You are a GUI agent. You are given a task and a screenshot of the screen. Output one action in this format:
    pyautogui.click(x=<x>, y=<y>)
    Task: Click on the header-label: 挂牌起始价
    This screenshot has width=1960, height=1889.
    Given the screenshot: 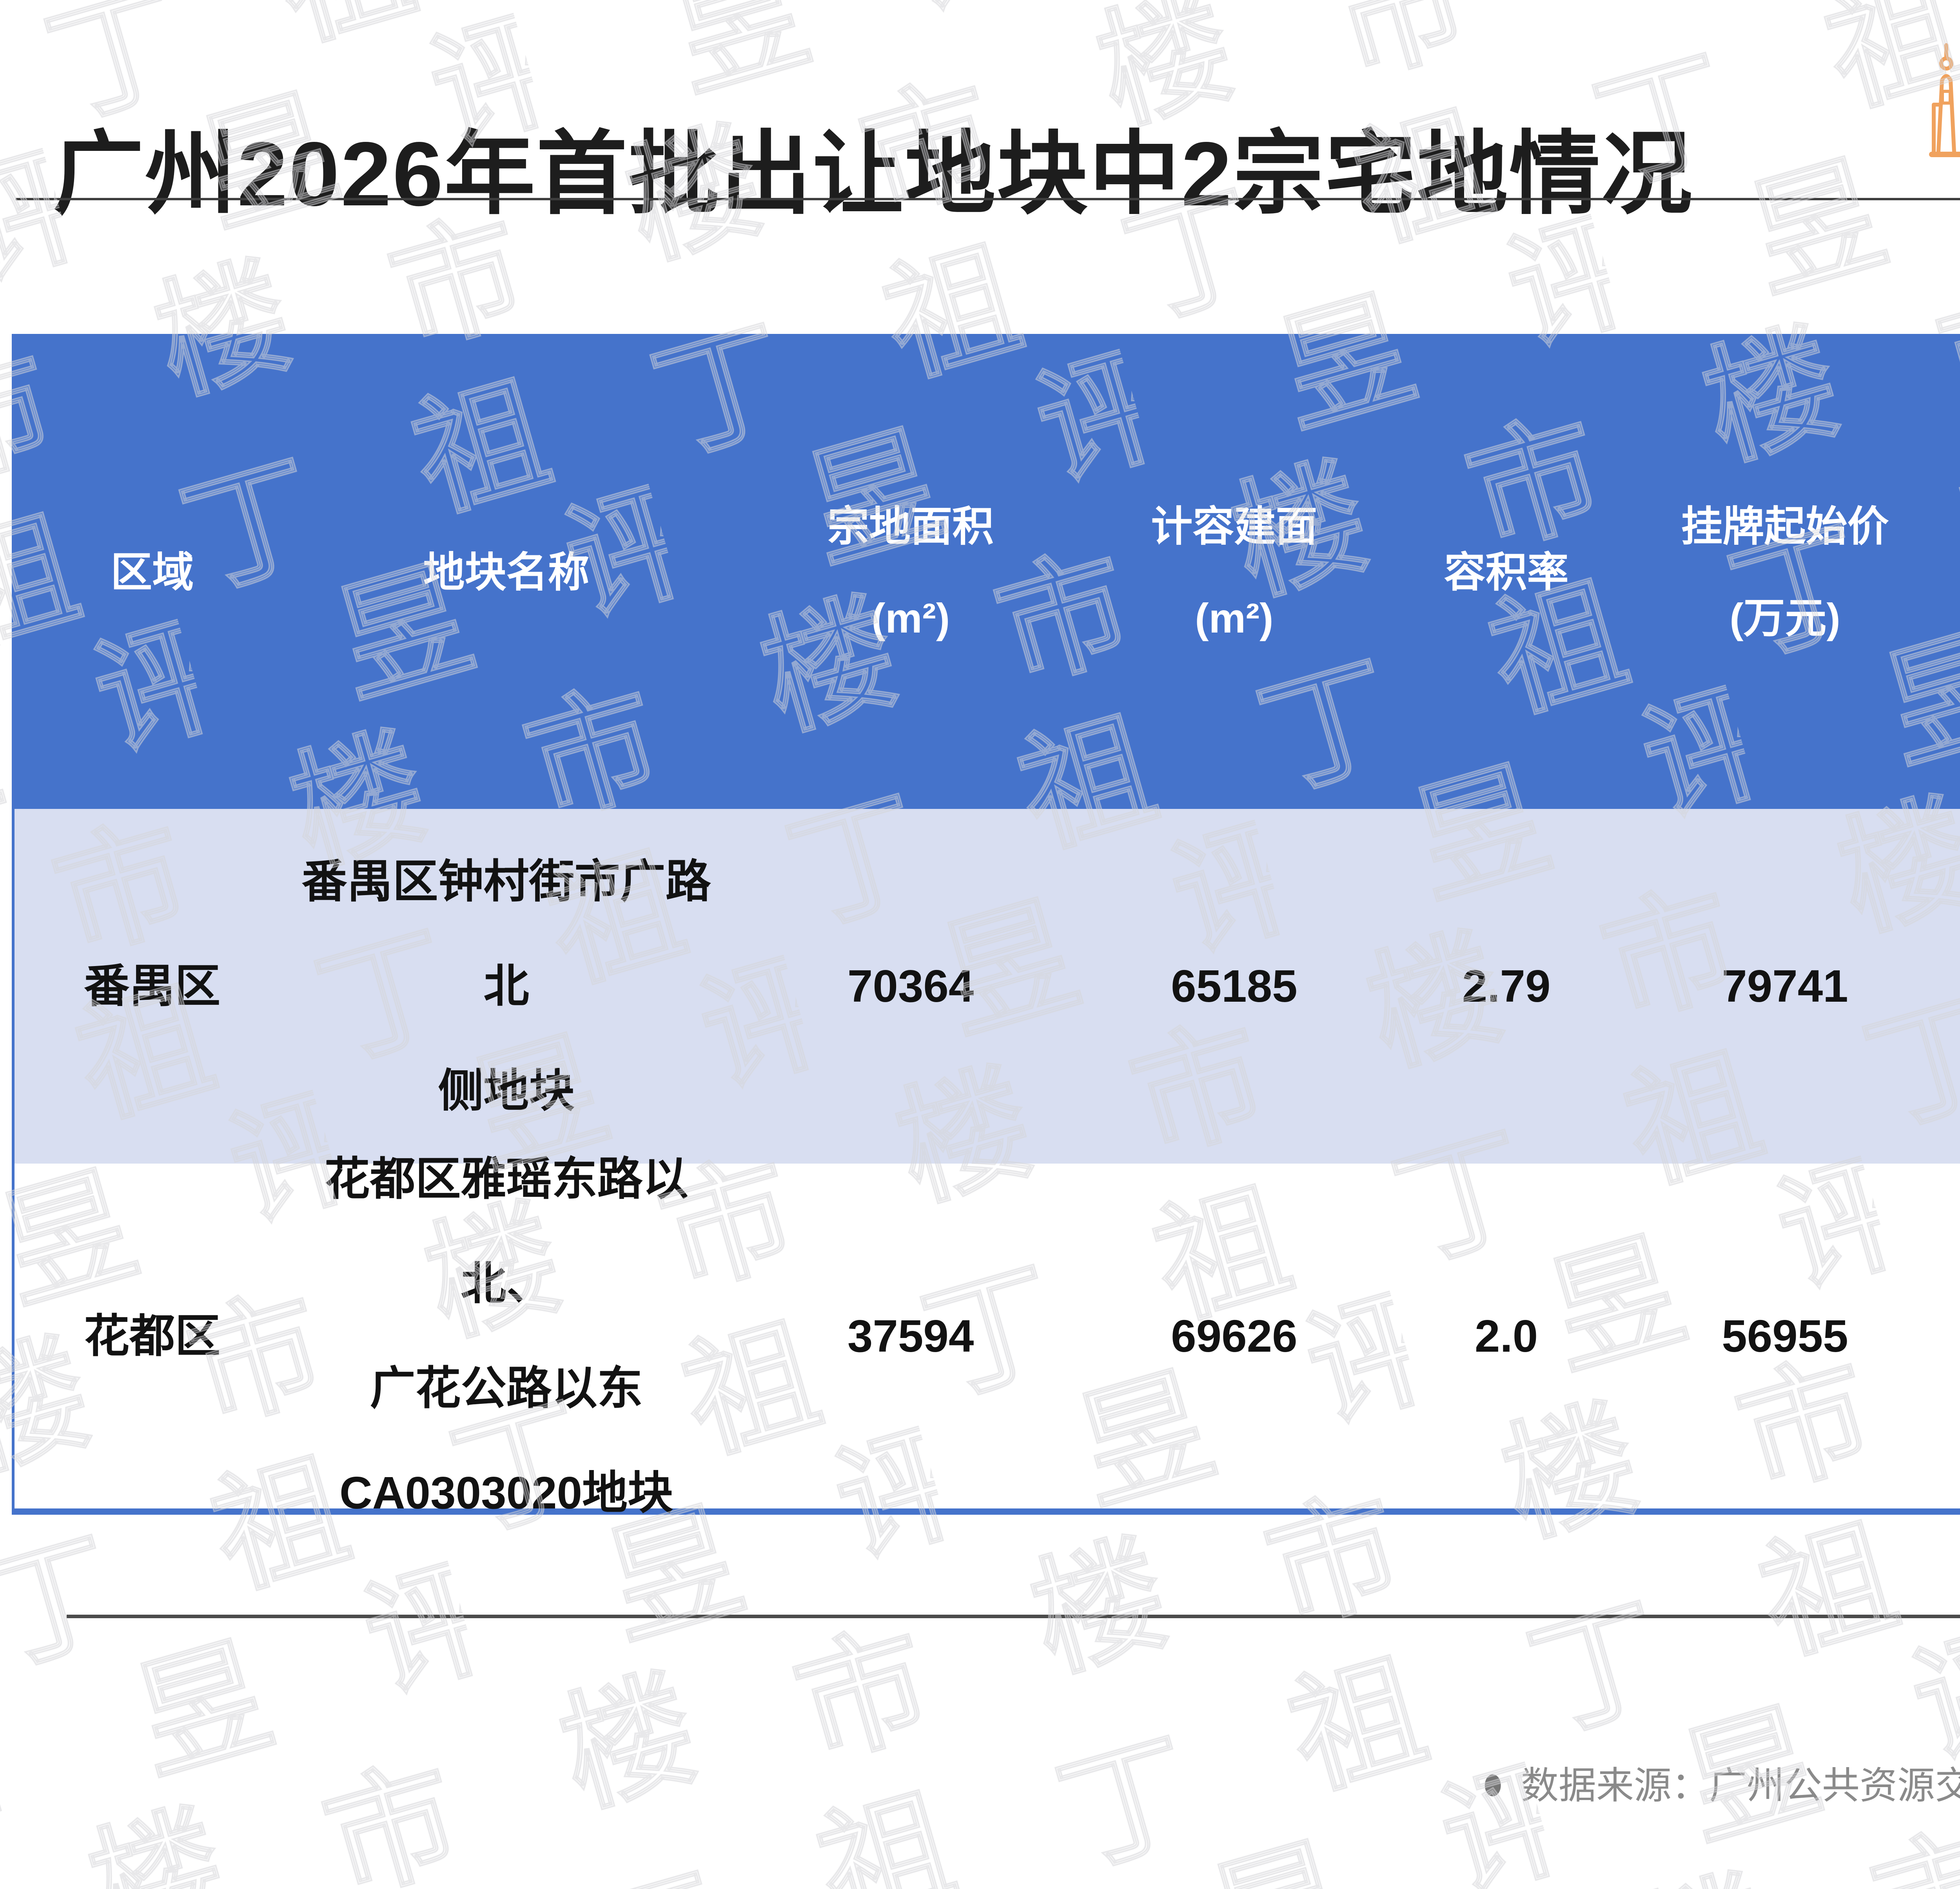 What is the action you would take?
    pyautogui.click(x=1785, y=527)
    